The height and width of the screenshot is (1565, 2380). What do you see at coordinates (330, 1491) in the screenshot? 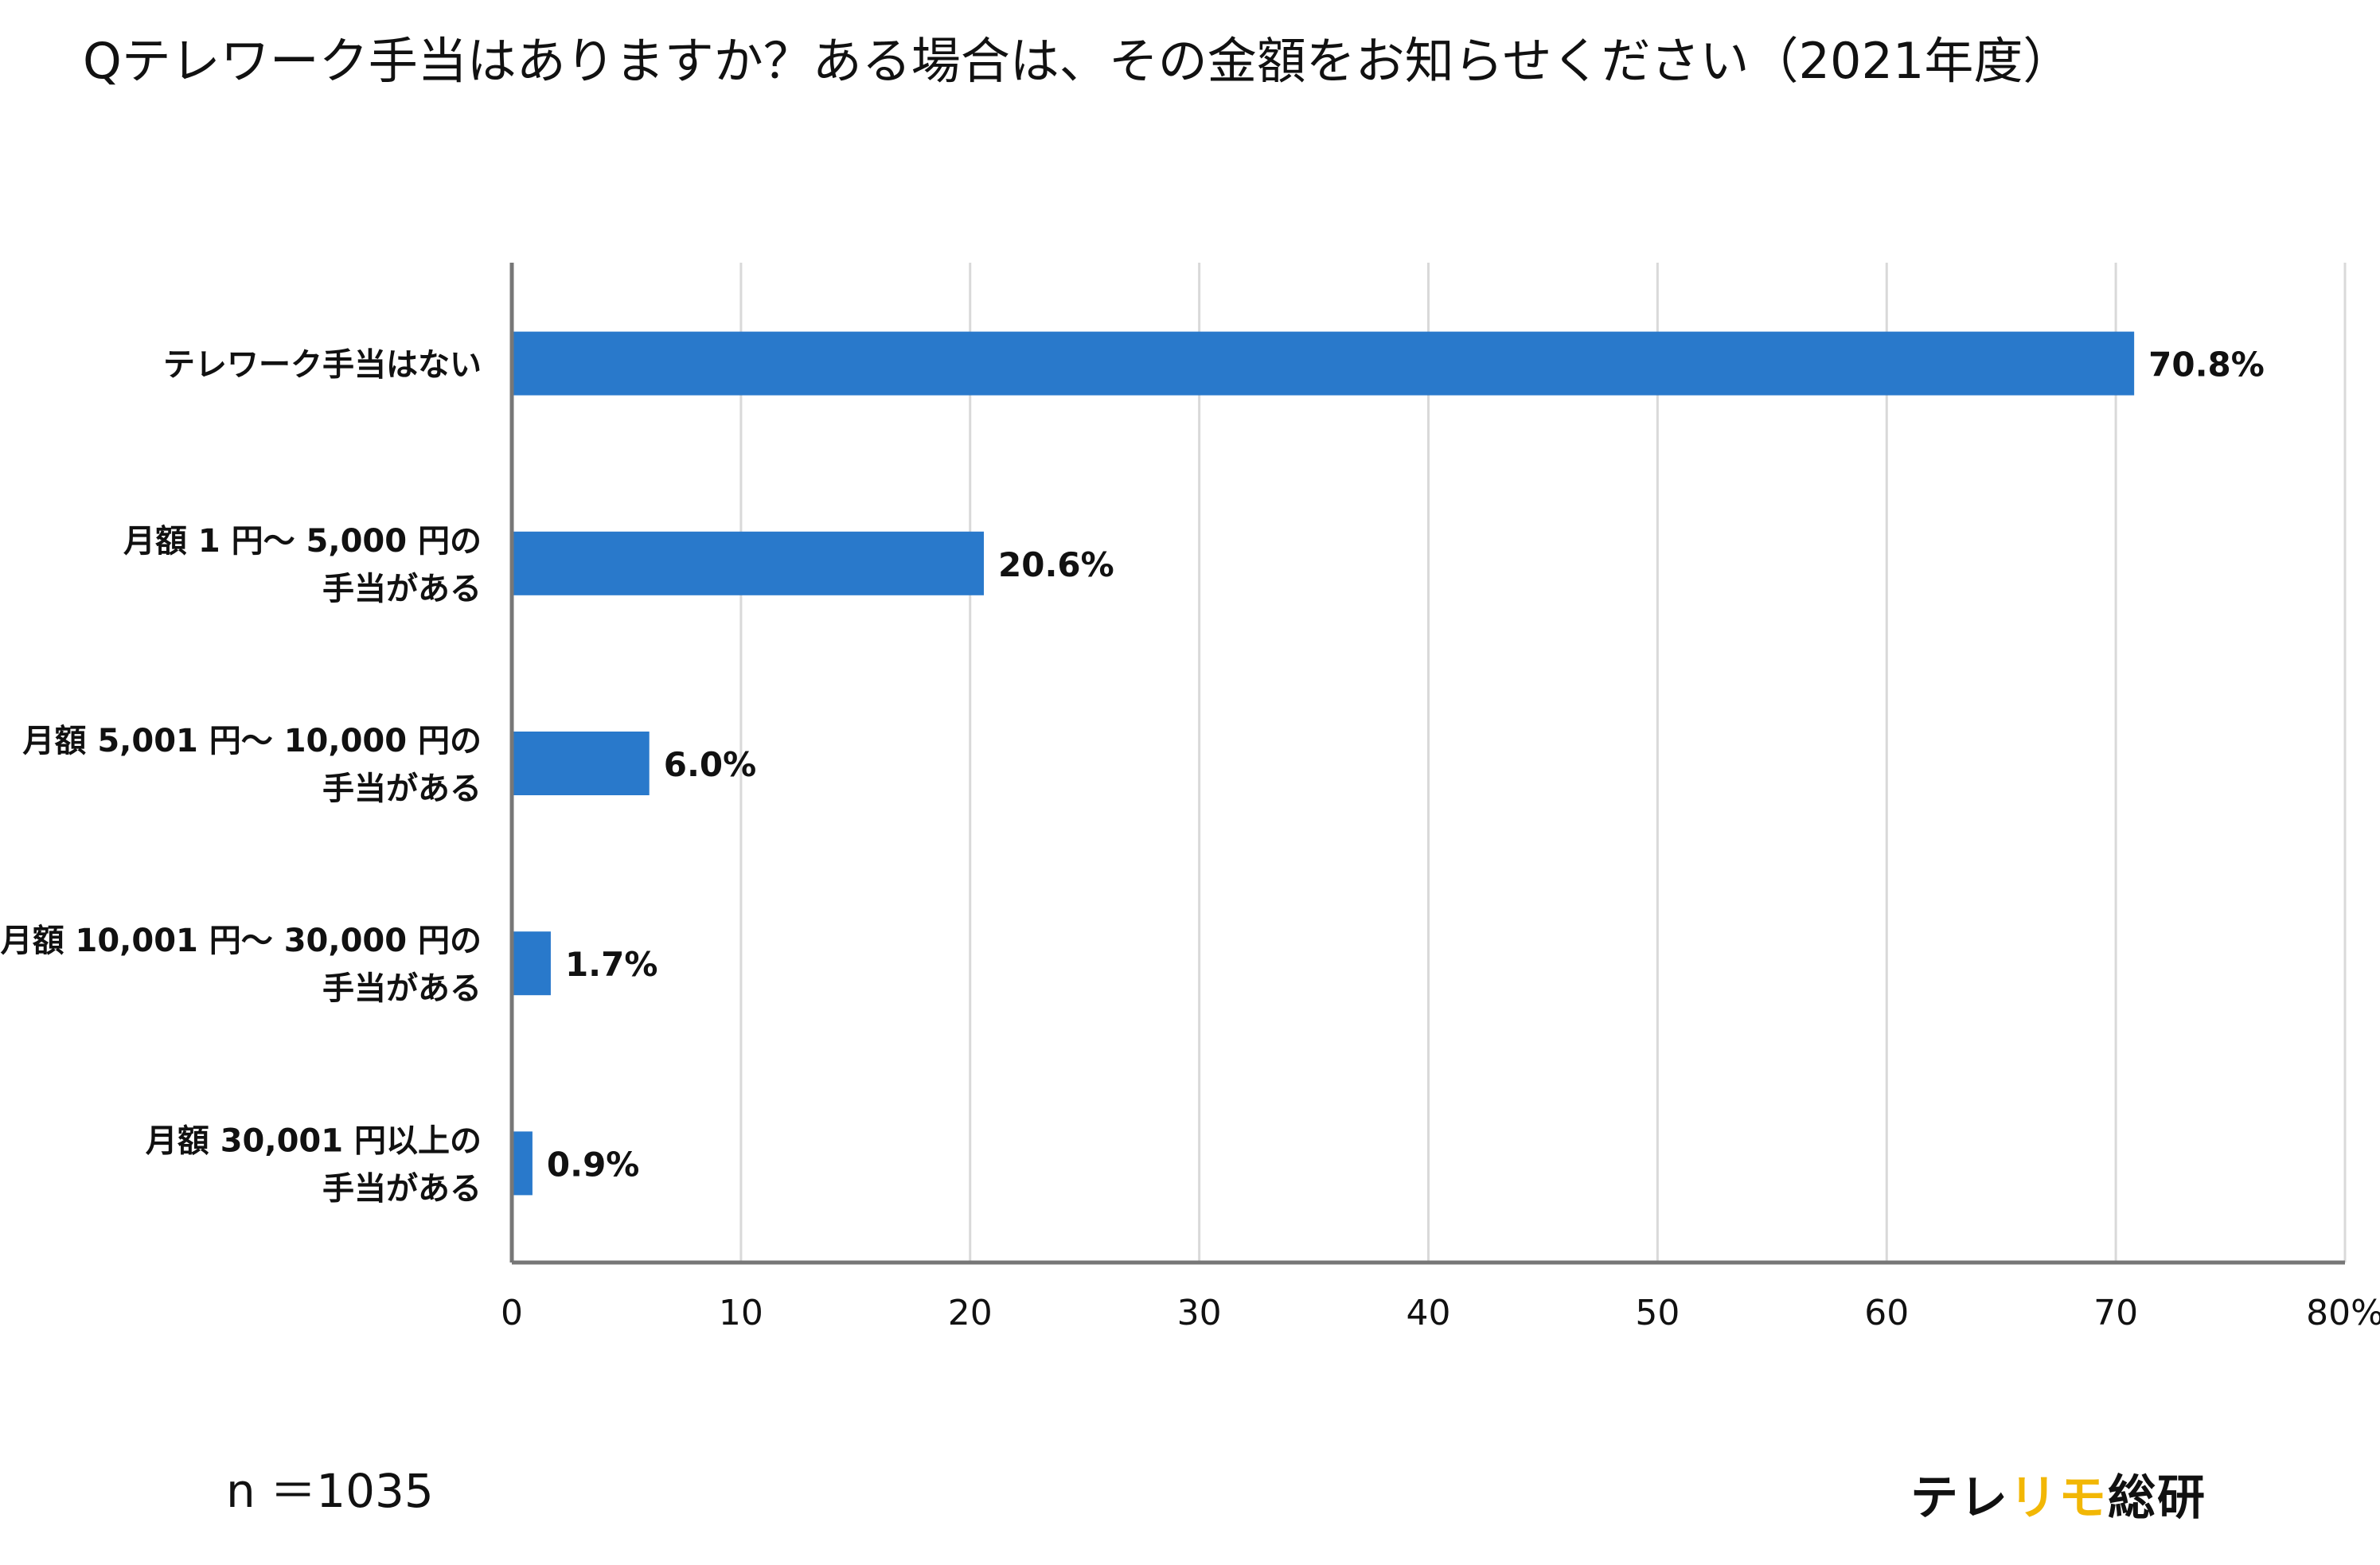
I see `sample-size: n ＝1035` at bounding box center [330, 1491].